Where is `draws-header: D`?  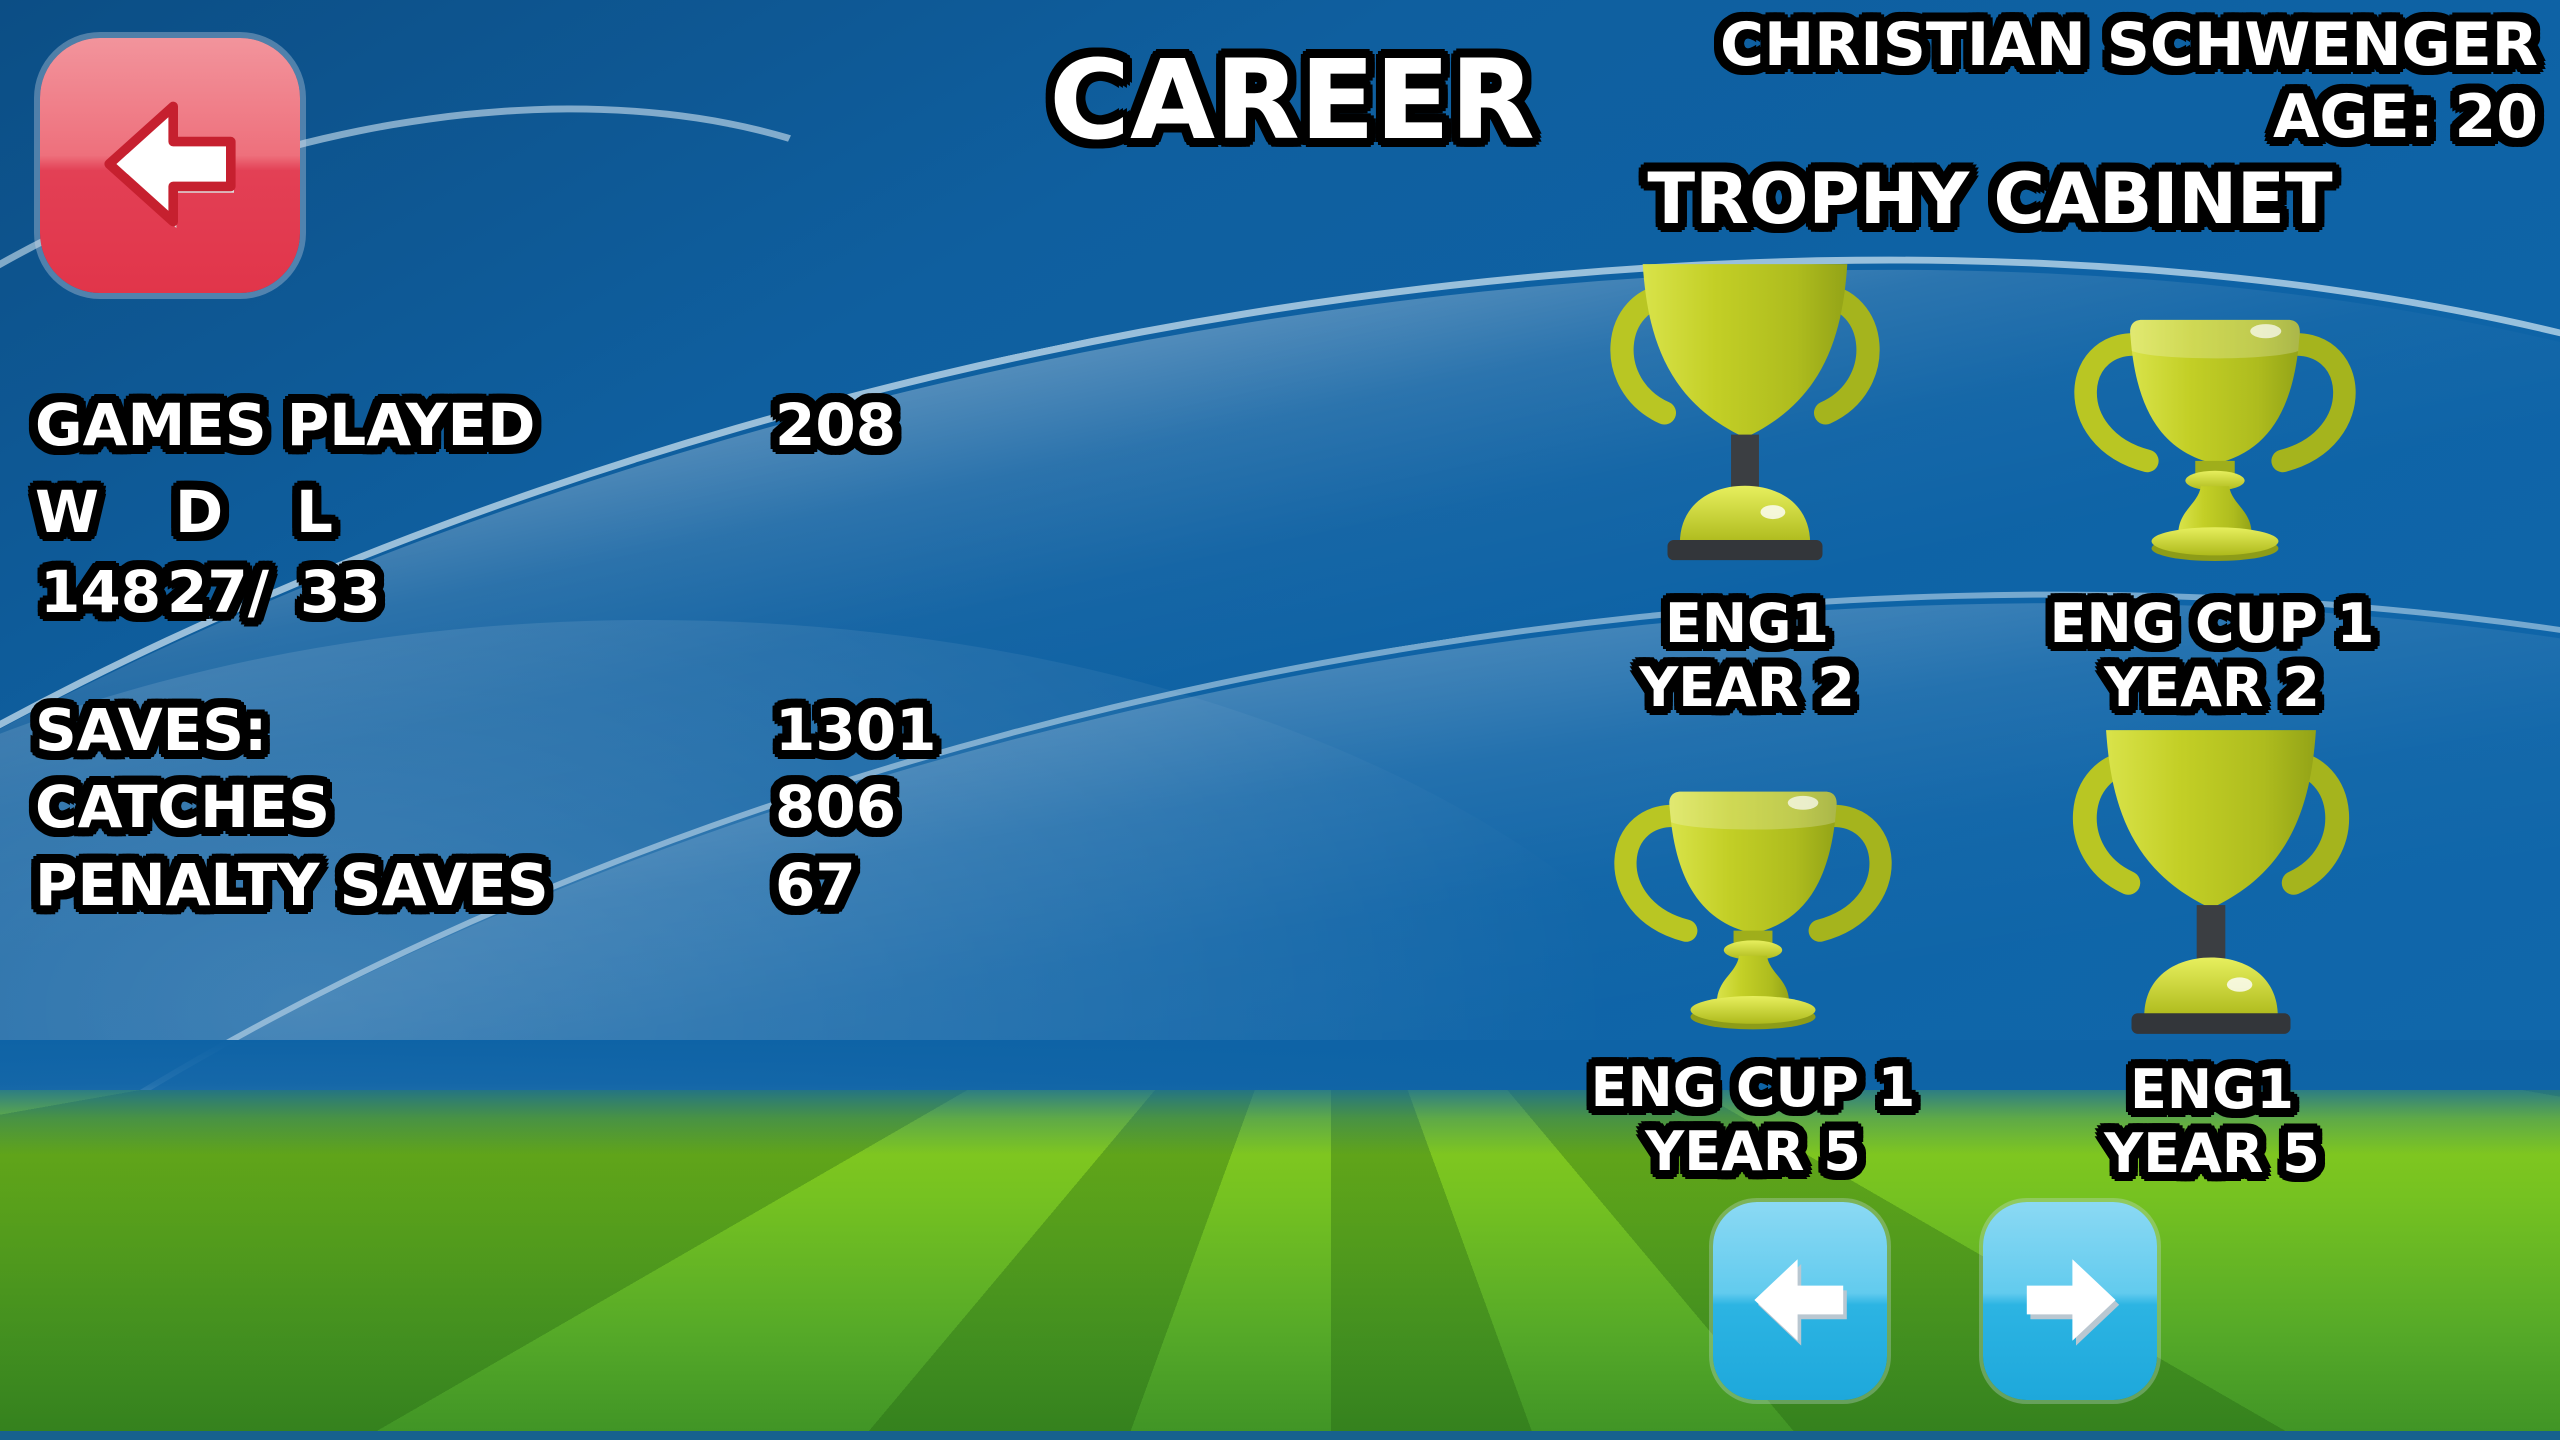
draws-header: D is located at coordinates (199, 512).